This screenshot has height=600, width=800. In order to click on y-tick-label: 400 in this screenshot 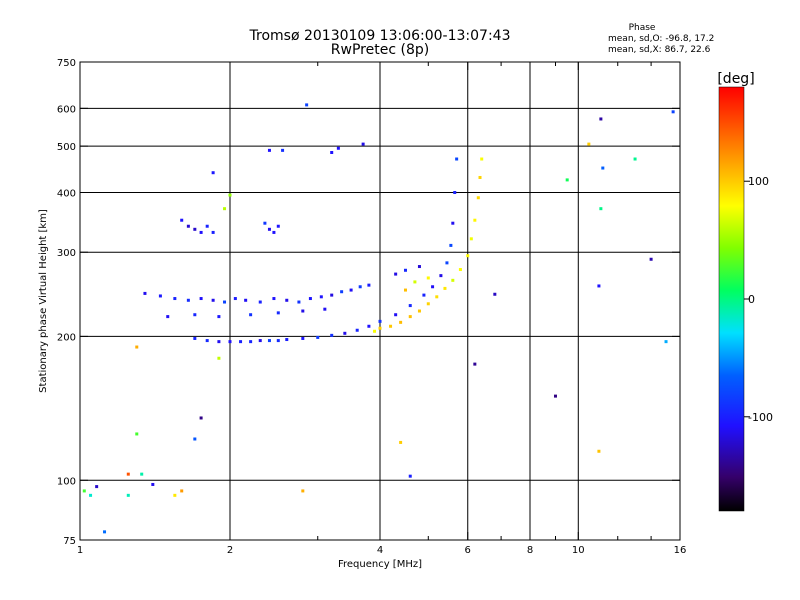, I will do `click(66, 193)`.